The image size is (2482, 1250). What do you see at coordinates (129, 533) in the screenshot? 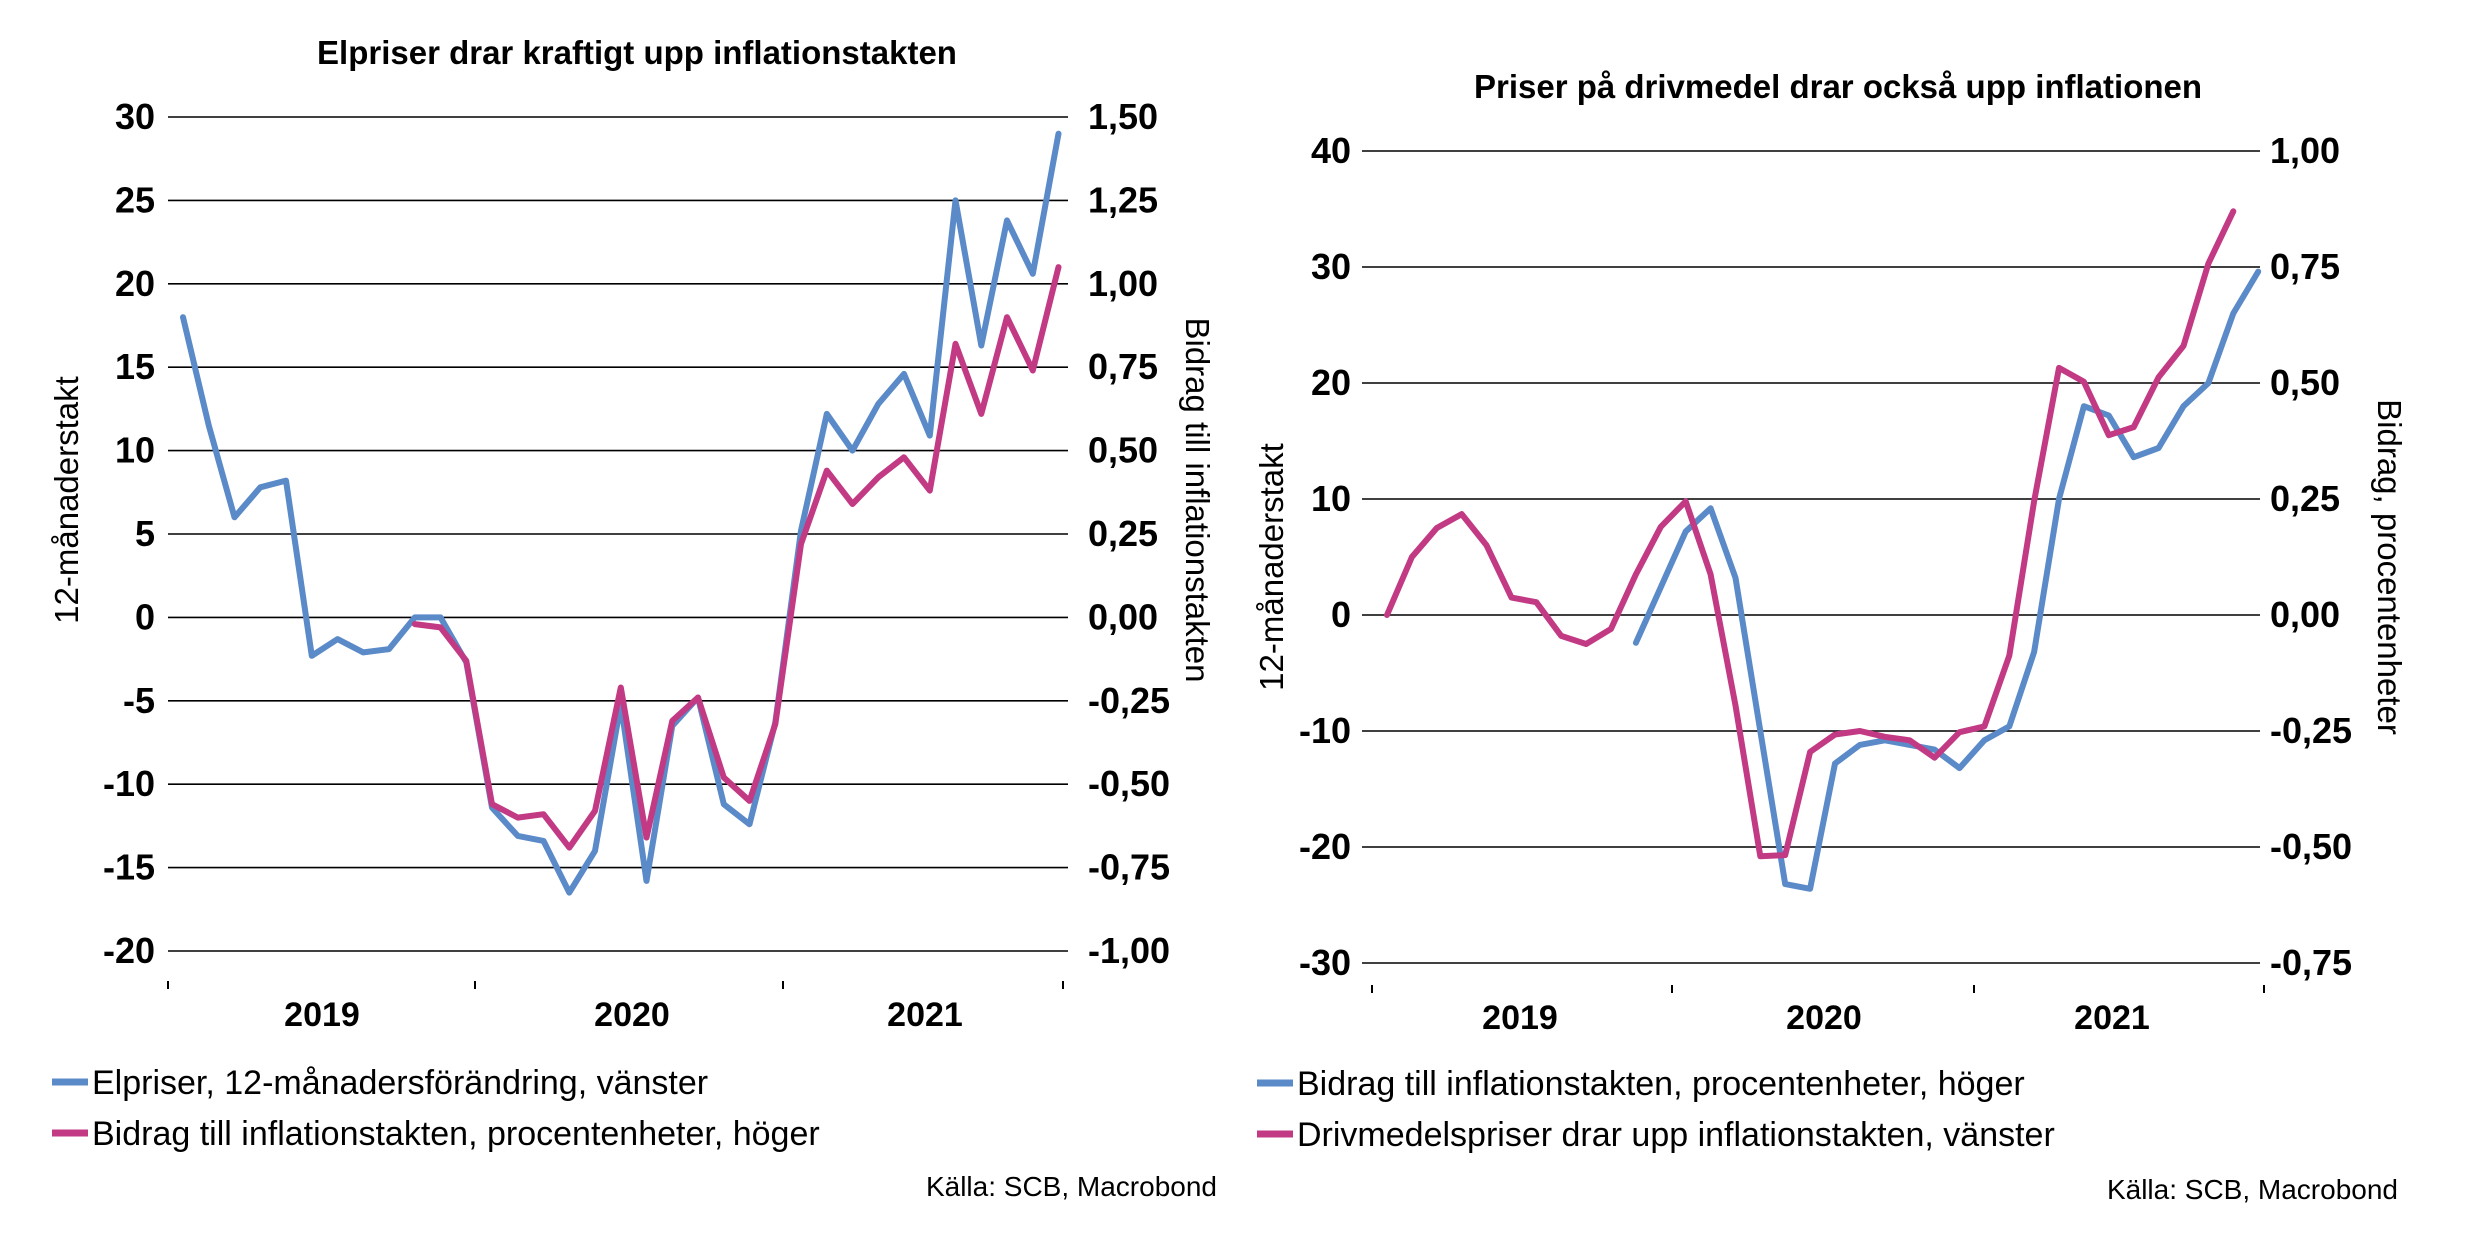
I see `y-axis-left-ticks: 30 25 20 15 10 5 0 -5 -10 -15 -20` at bounding box center [129, 533].